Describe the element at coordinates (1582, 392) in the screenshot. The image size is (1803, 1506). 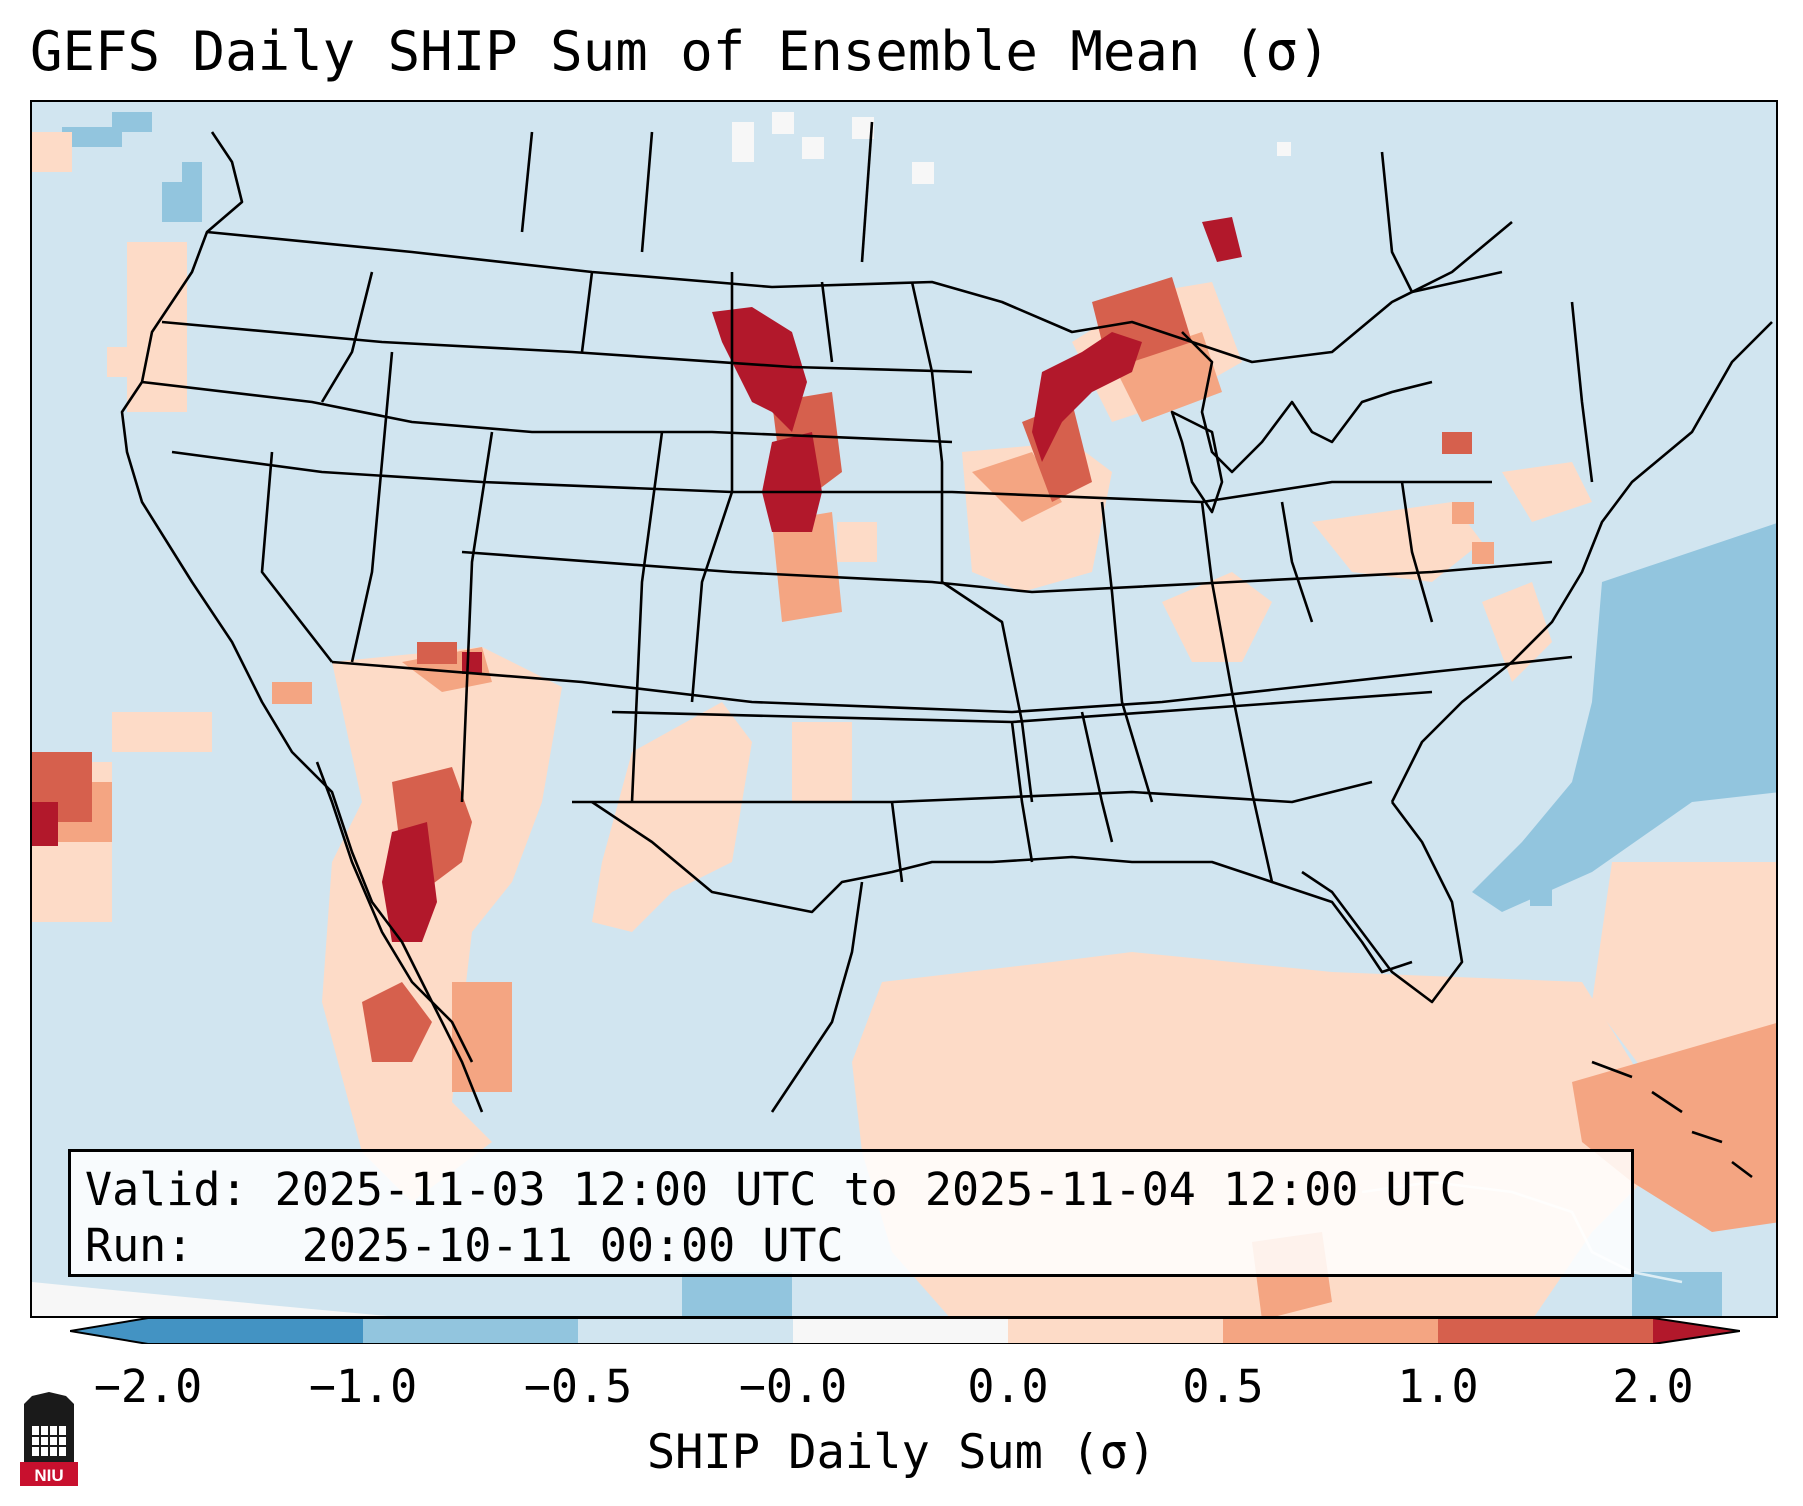
I see `state-line-v14` at that location.